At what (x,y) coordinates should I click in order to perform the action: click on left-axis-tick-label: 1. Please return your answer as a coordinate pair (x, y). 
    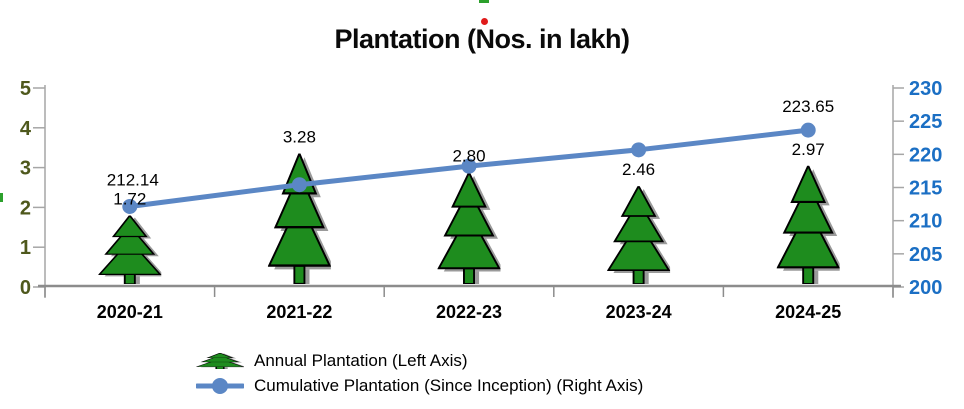
    Looking at the image, I should click on (25, 248).